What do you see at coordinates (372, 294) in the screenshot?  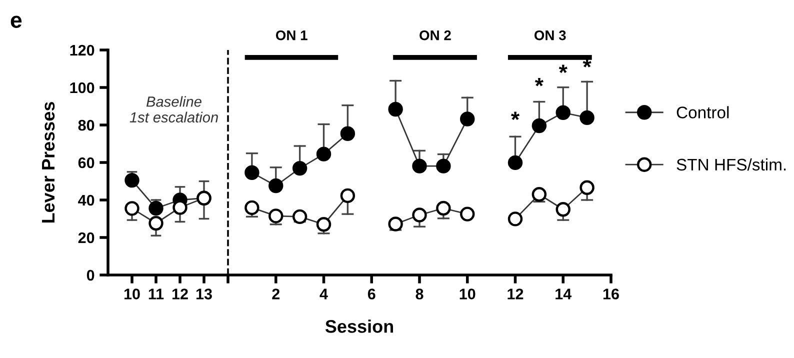 I see `x-tick-label: 6` at bounding box center [372, 294].